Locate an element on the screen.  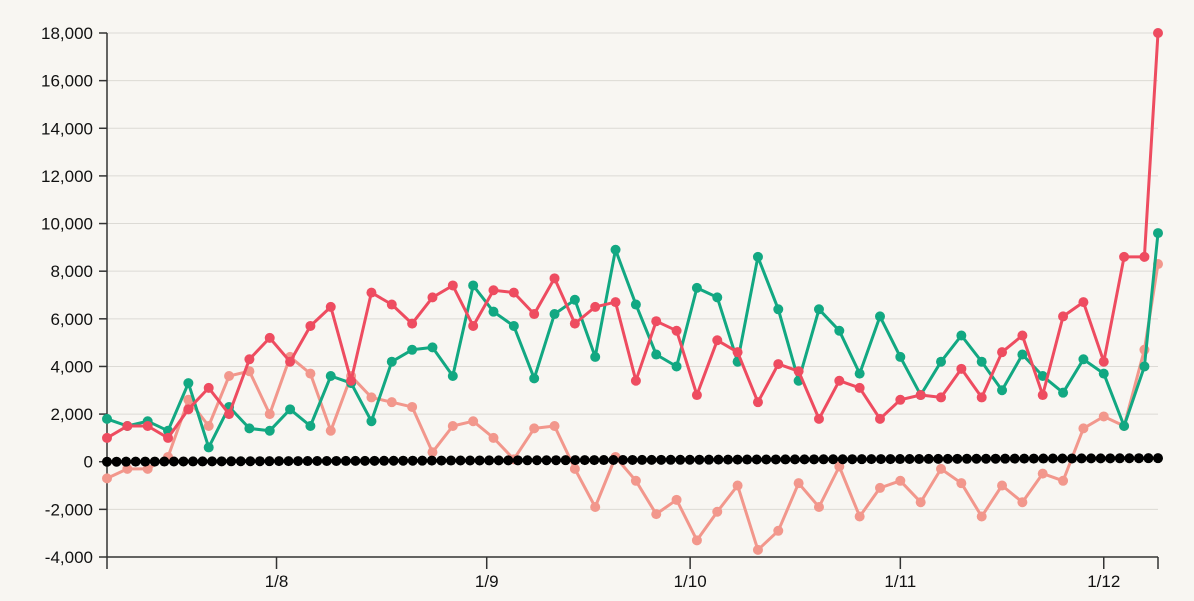
y-tick-label: 10,000 is located at coordinates (67, 224).